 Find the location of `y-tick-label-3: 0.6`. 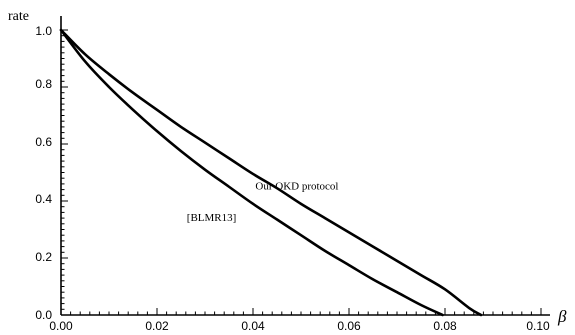

y-tick-label-3: 0.6 is located at coordinates (43, 142).